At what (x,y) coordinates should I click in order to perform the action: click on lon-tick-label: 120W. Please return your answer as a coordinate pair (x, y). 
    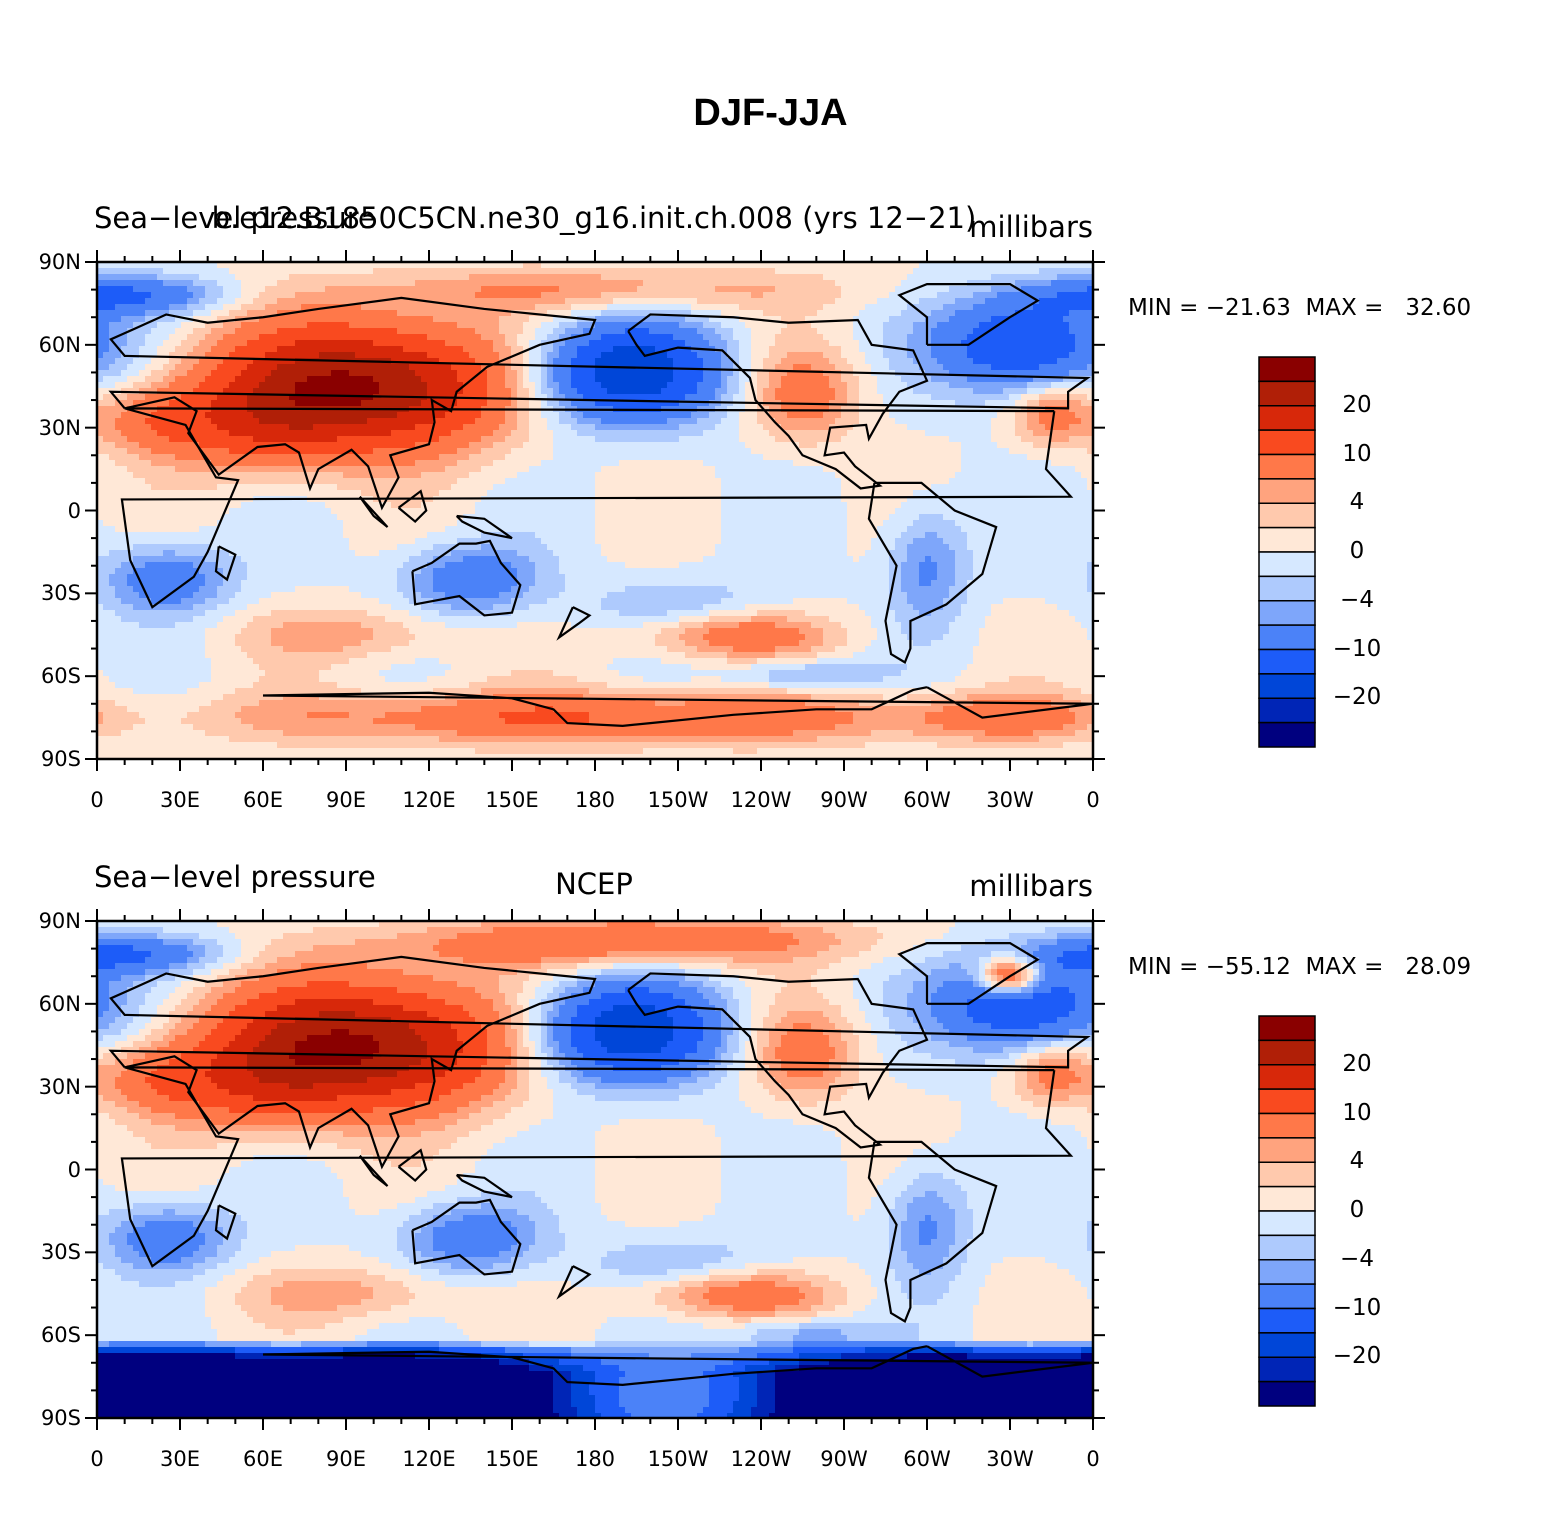
    Looking at the image, I should click on (761, 800).